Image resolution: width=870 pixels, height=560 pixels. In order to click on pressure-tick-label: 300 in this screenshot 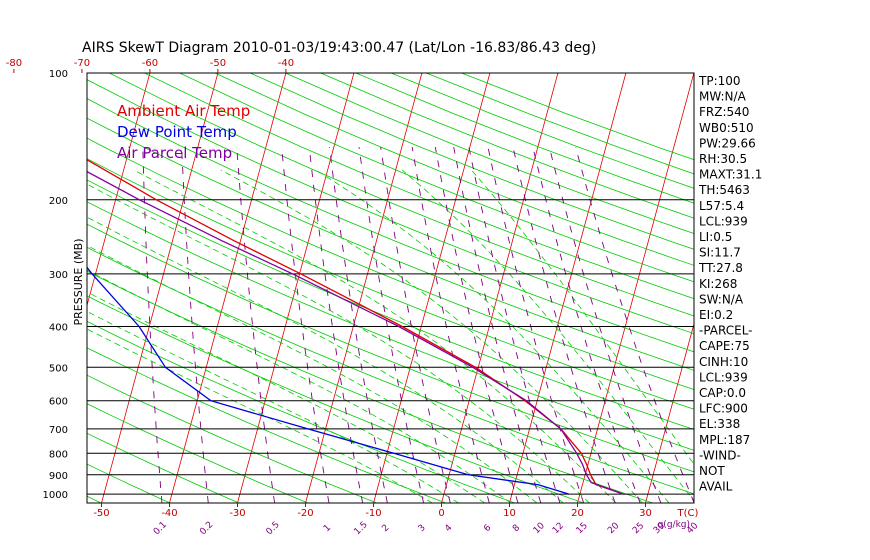, I will do `click(58, 275)`.